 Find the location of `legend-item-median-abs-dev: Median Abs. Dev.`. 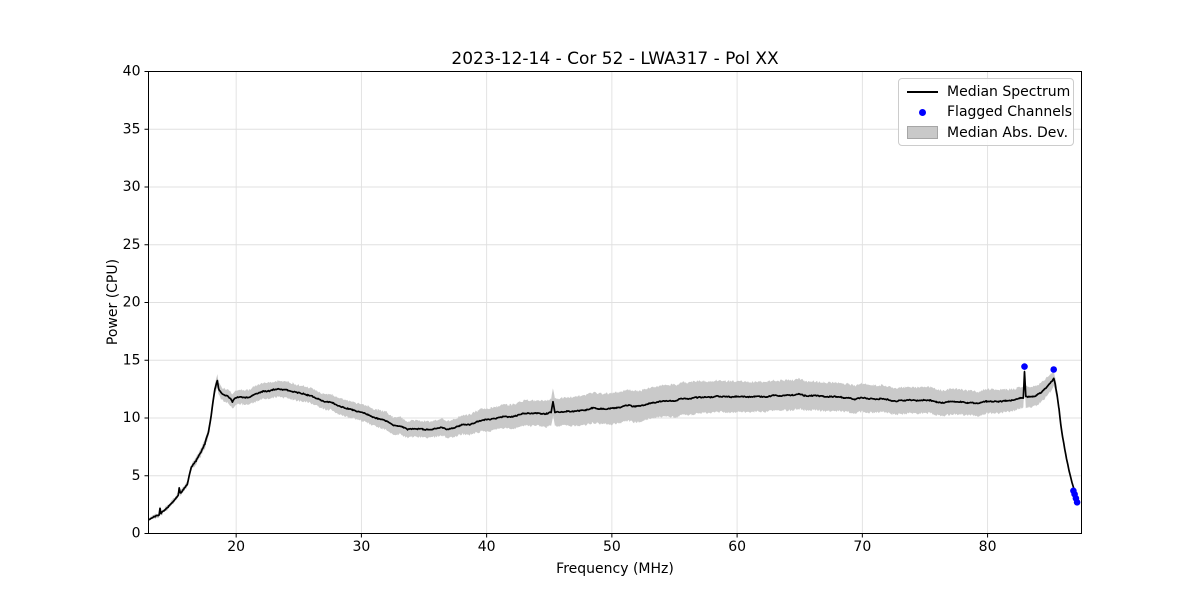

legend-item-median-abs-dev: Median Abs. Dev. is located at coordinates (990, 133).